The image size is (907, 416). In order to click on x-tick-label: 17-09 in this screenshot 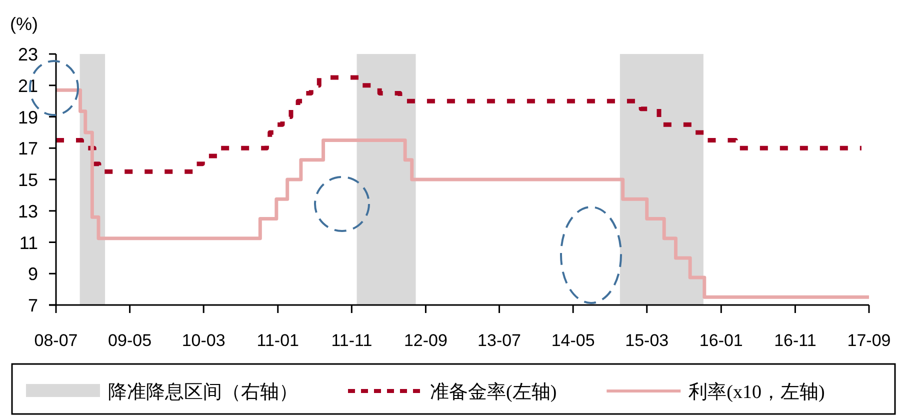, I will do `click(869, 340)`.